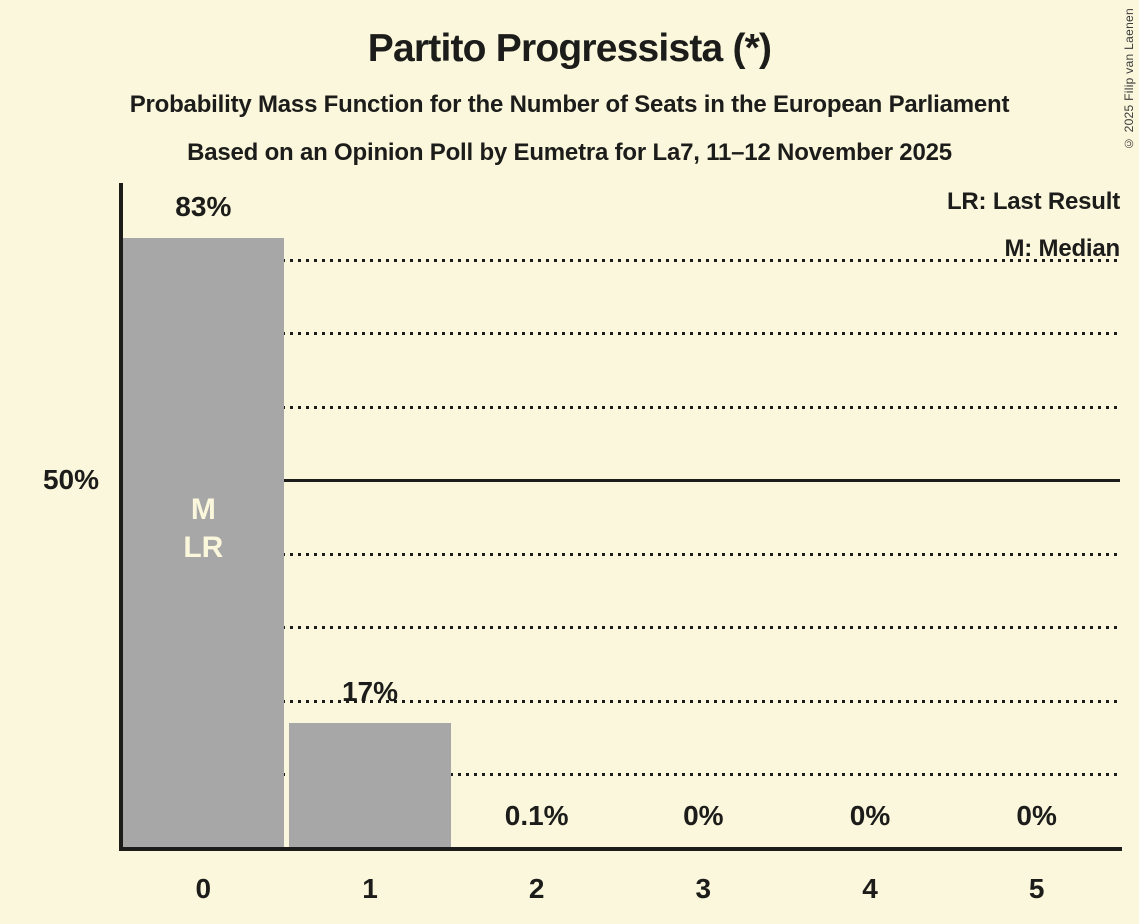  Describe the element at coordinates (1062, 248) in the screenshot. I see `legend-median: M: Median` at that location.